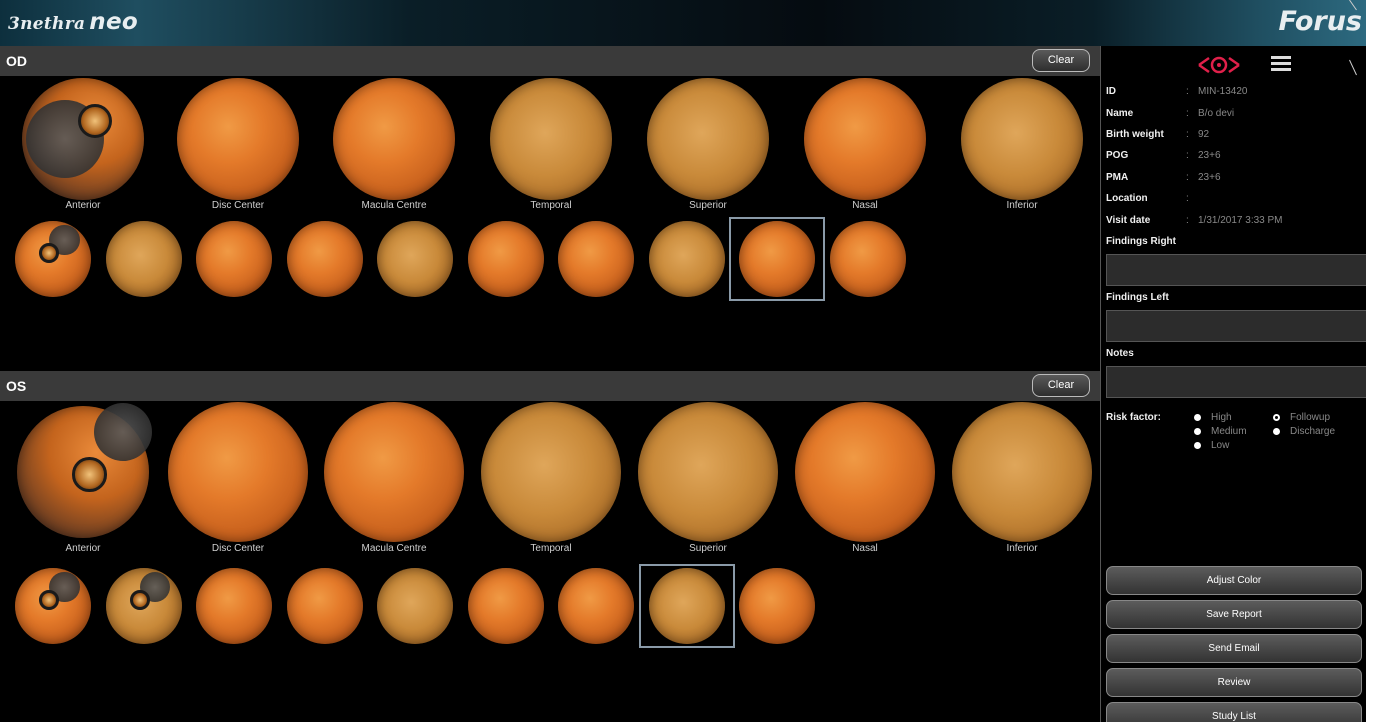 The width and height of the screenshot is (1373, 722). I want to click on od-caption-3: Macula Centre, so click(394, 205).